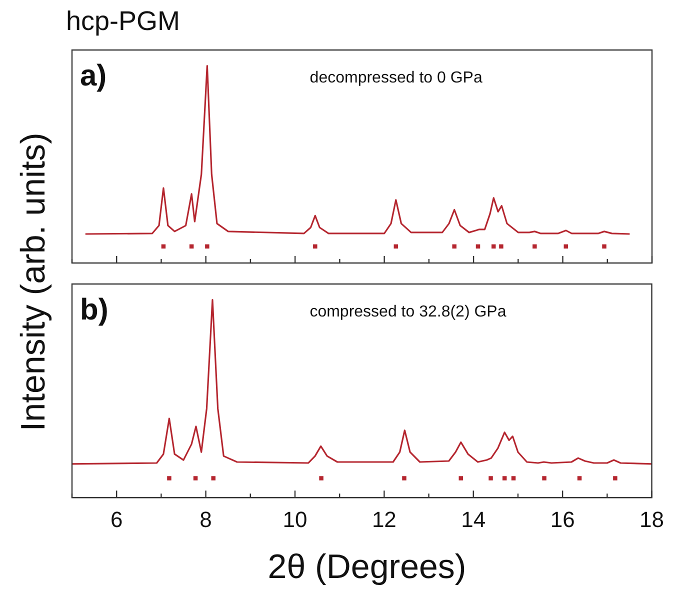 This screenshot has height=596, width=684. Describe the element at coordinates (206, 519) in the screenshot. I see `x-tick-label: 8` at that location.